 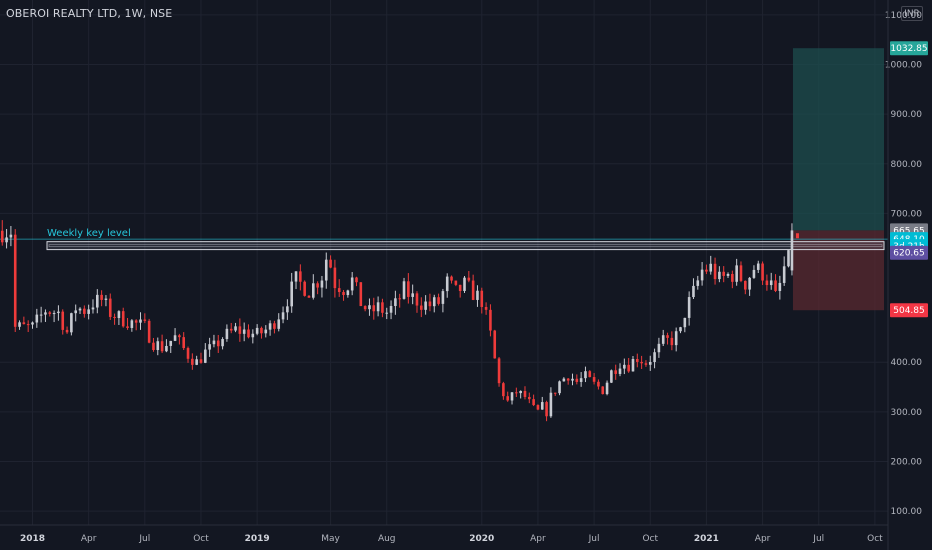 I want to click on price-tag-label: 620.65, so click(x=909, y=254).